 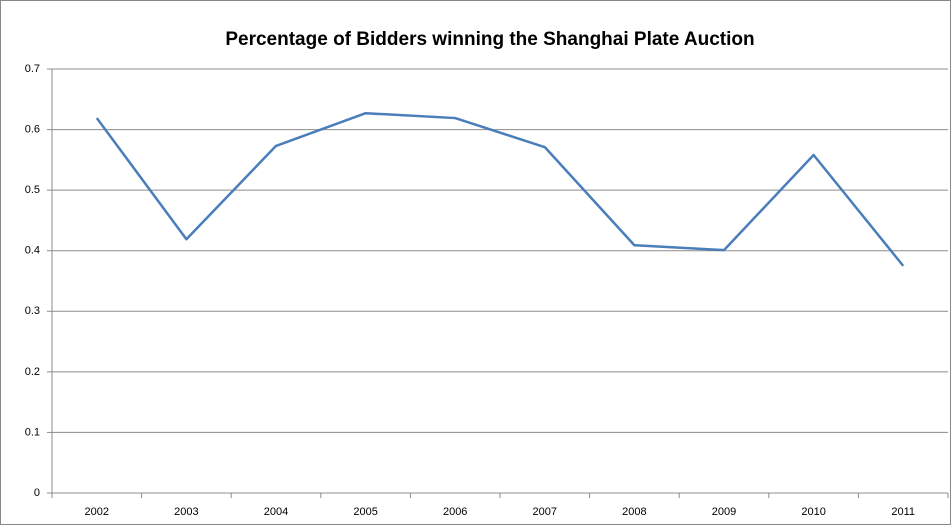 What do you see at coordinates (186, 512) in the screenshot?
I see `x-tick-label: 2003` at bounding box center [186, 512].